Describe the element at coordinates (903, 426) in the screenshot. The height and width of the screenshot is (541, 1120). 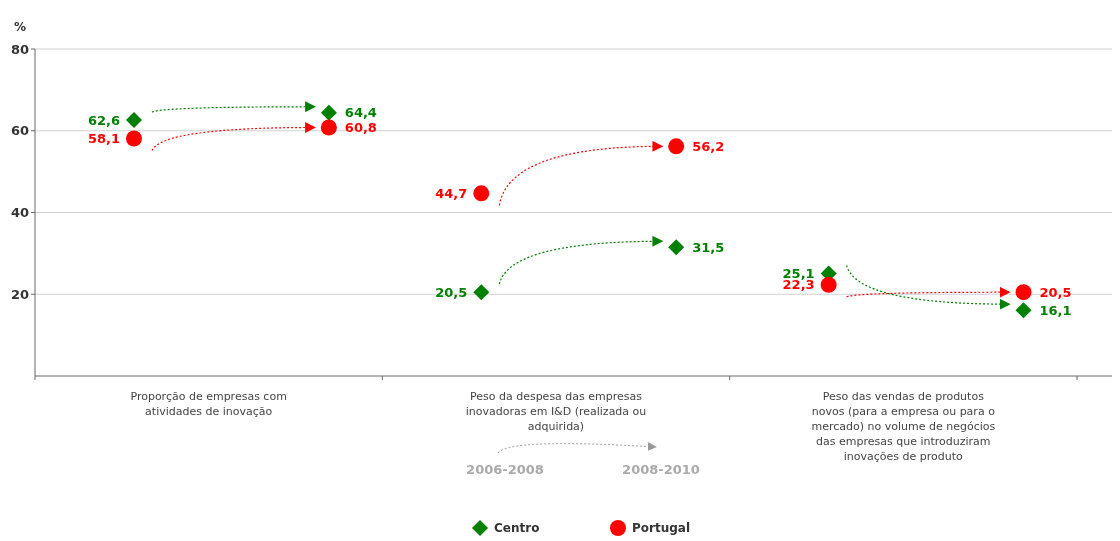
I see `x-tick-label: Peso das vendas de produtos novos (para a empresa ou para o mercado) no volume de negócios das empresas que introduziram inovações de produto` at that location.